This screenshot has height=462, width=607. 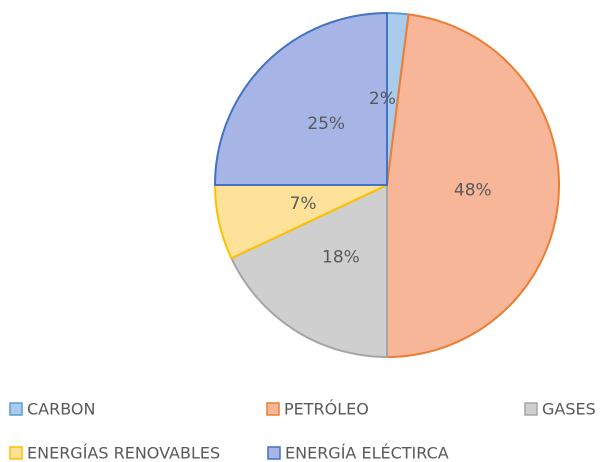 What do you see at coordinates (61, 409) in the screenshot?
I see `legend-label: CARBON` at bounding box center [61, 409].